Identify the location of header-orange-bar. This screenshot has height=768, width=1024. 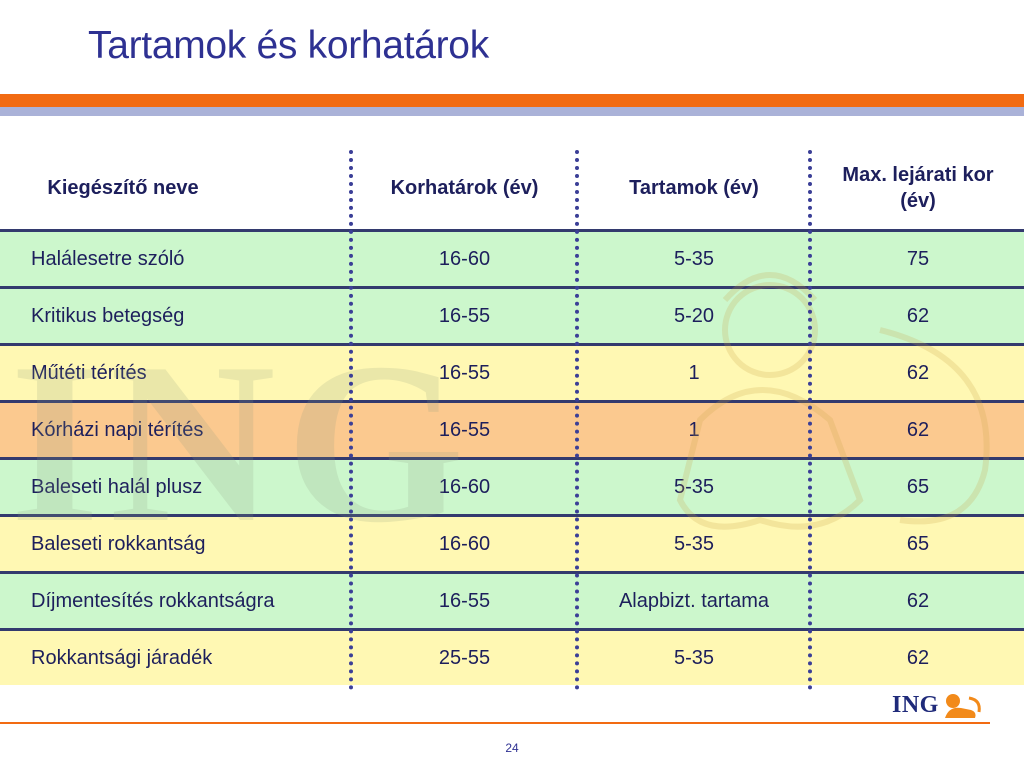
(512, 100).